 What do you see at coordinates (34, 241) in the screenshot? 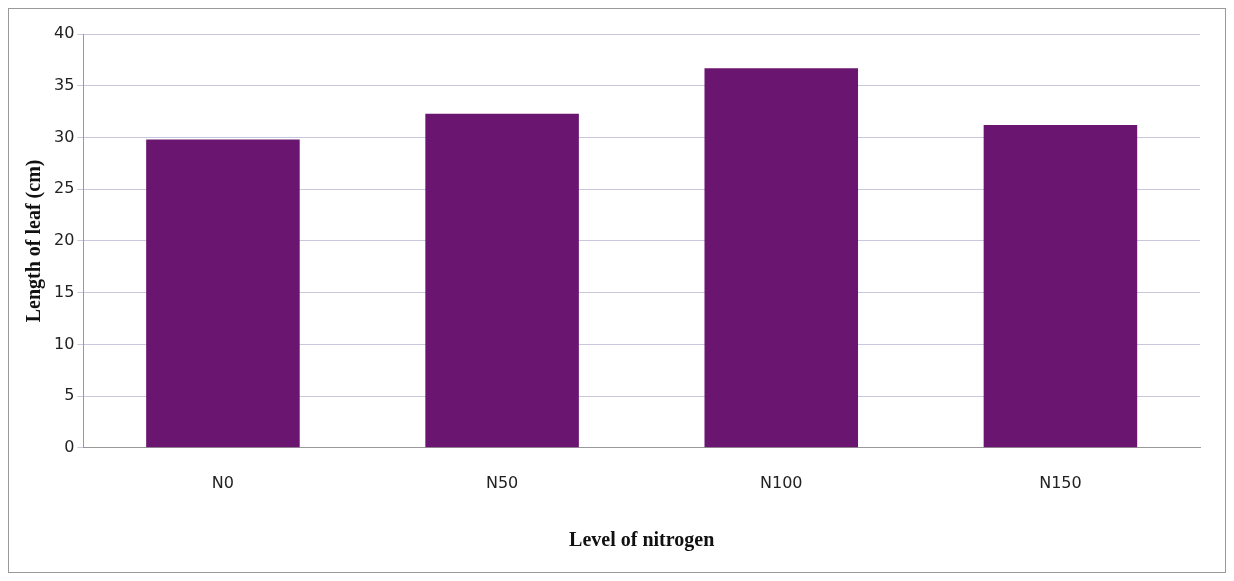
I see `y-axis-title: Length of leaf (cm)` at bounding box center [34, 241].